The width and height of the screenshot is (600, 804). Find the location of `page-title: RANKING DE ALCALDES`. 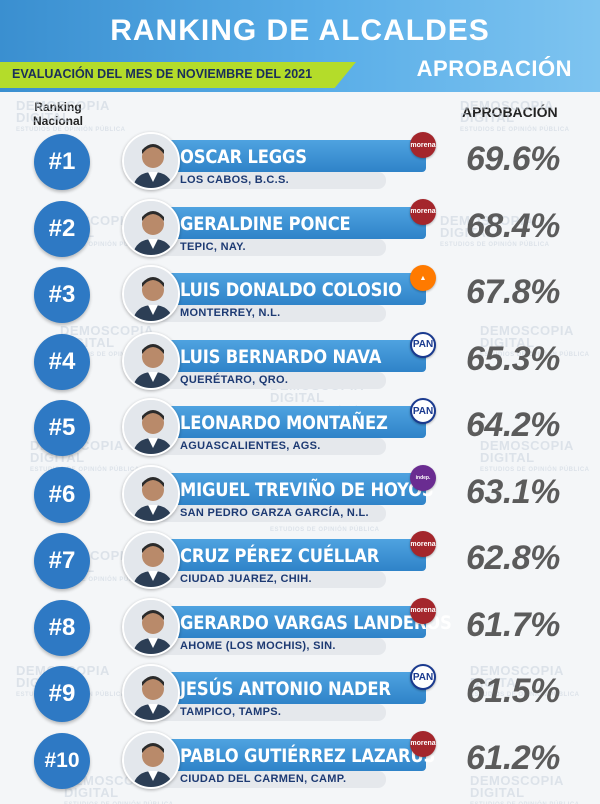

page-title: RANKING DE ALCALDES is located at coordinates (300, 30).